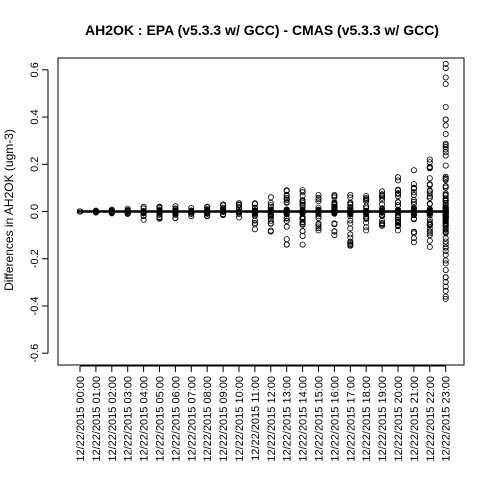 This screenshot has height=480, width=480. What do you see at coordinates (447, 419) in the screenshot?
I see `x-tick-label: 12/22/2015 23:00` at bounding box center [447, 419].